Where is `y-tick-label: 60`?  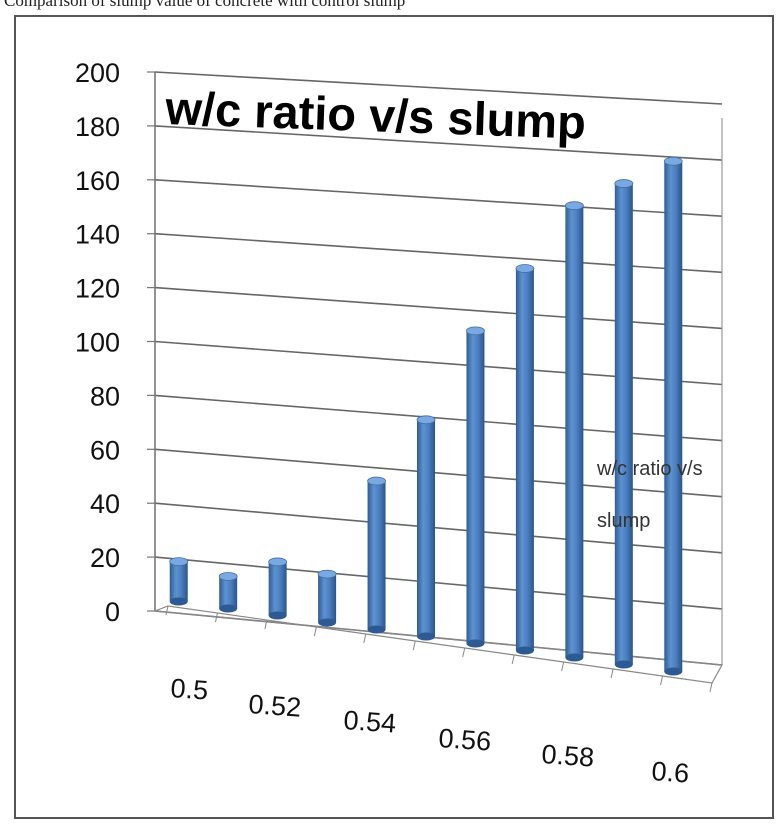
y-tick-label: 60 is located at coordinates (105, 450).